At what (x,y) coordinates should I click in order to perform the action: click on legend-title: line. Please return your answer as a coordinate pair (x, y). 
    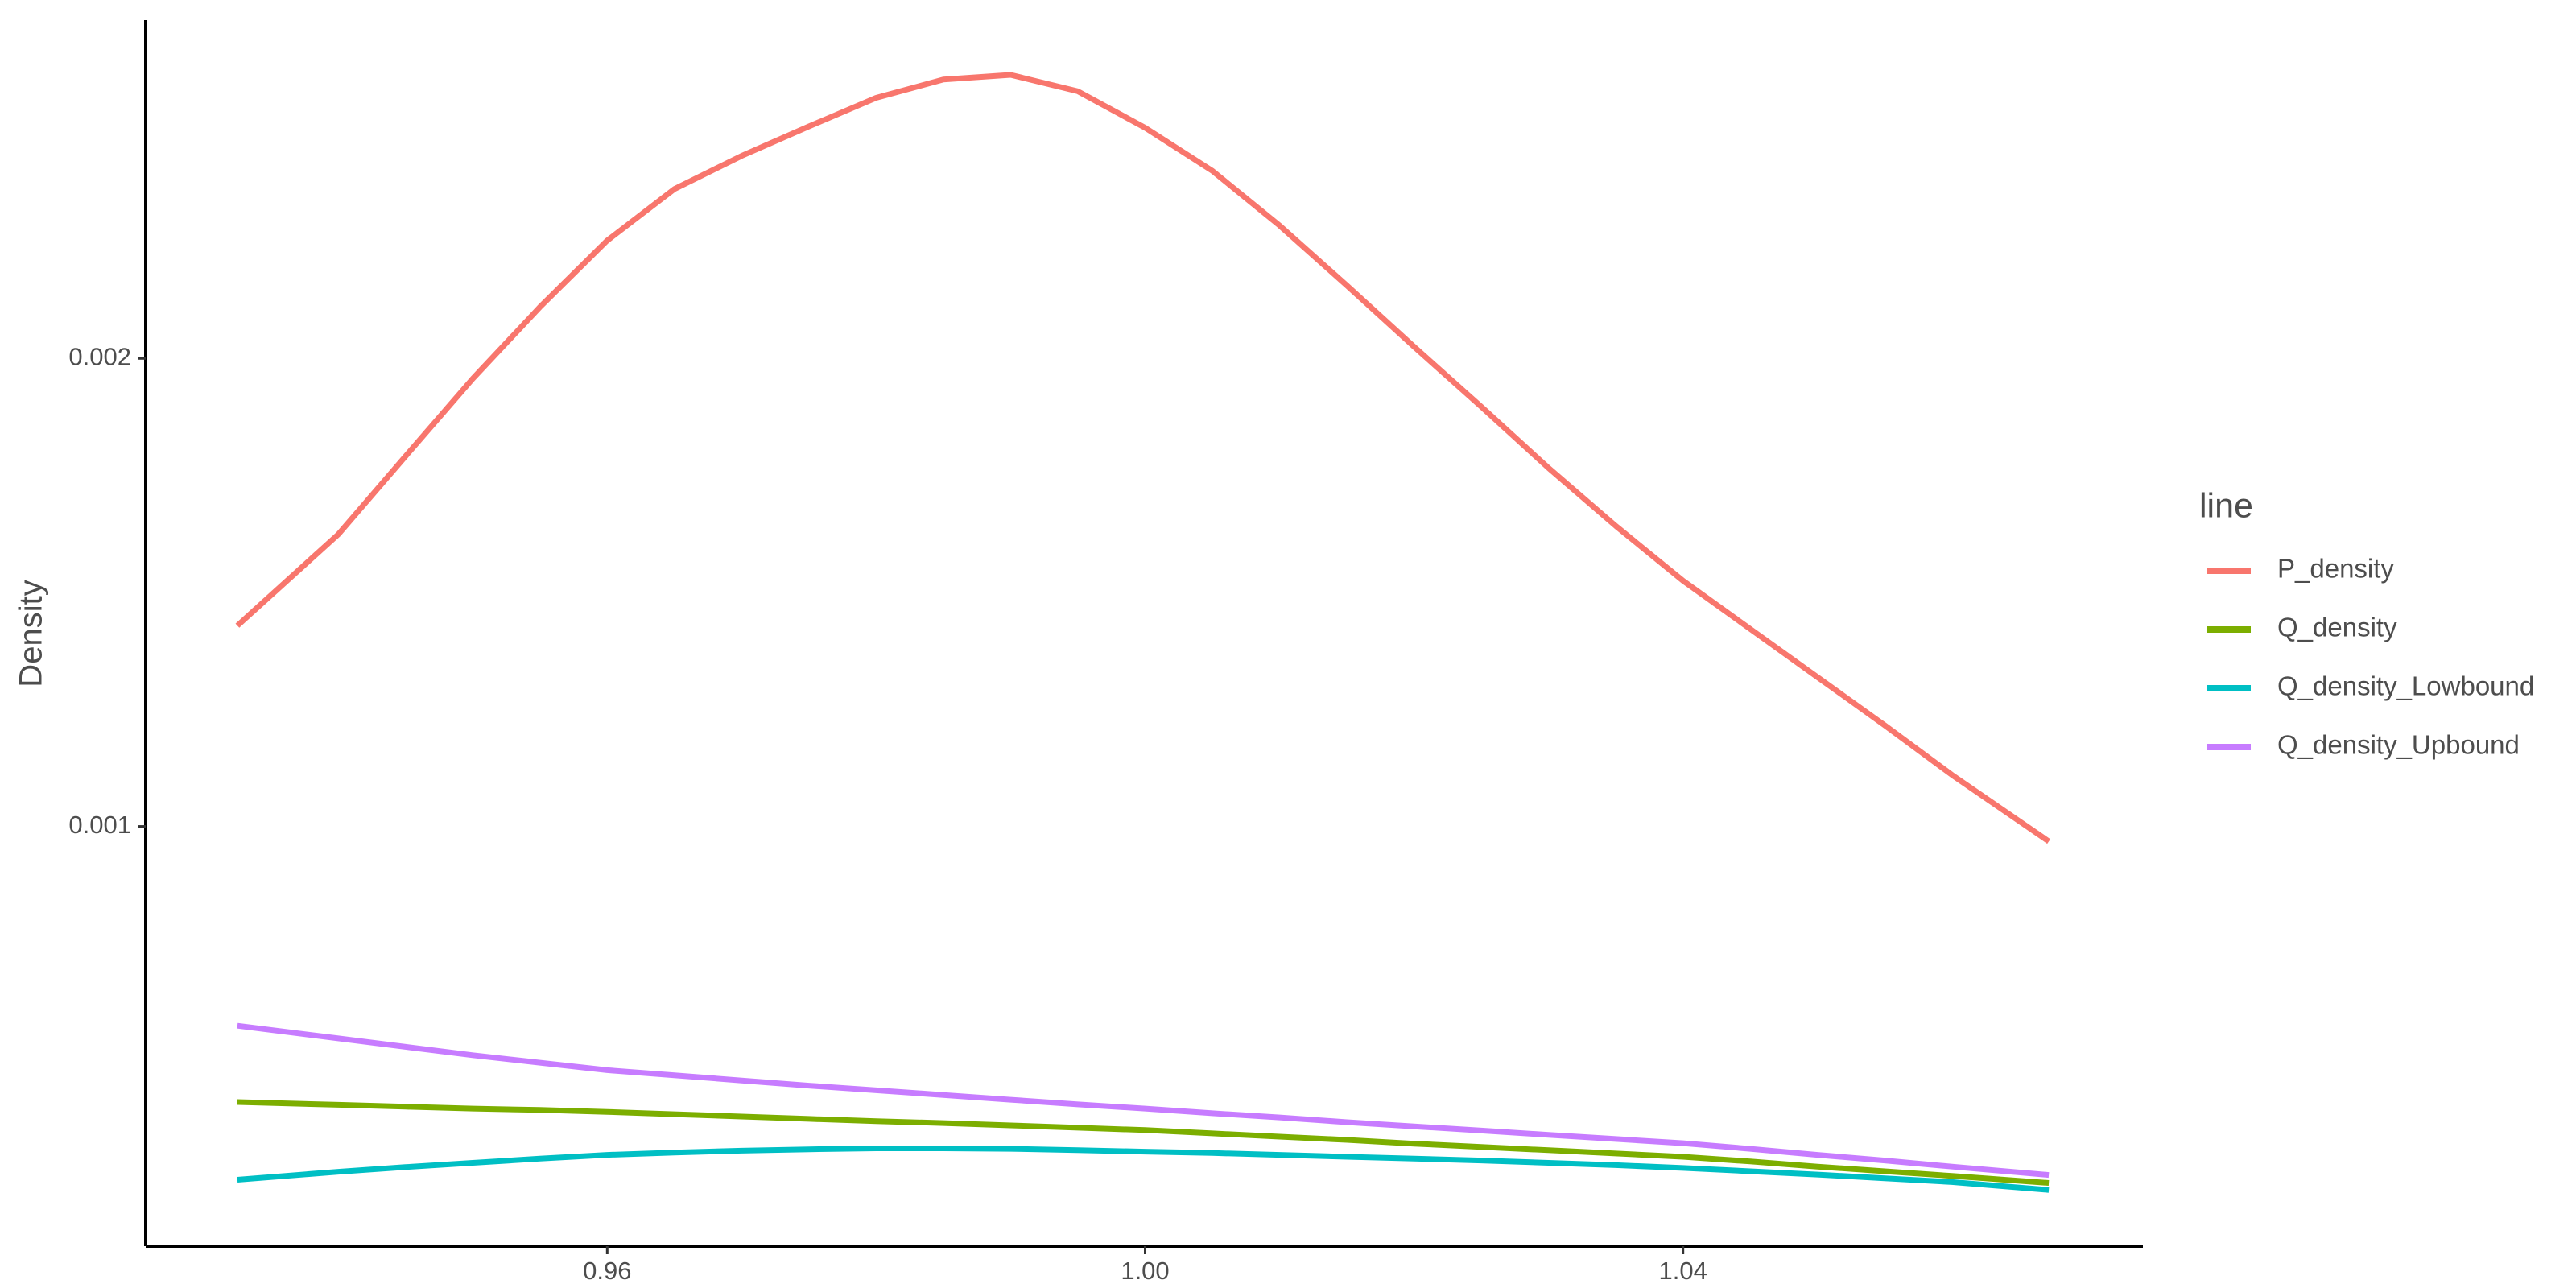
    Looking at the image, I should click on (2226, 505).